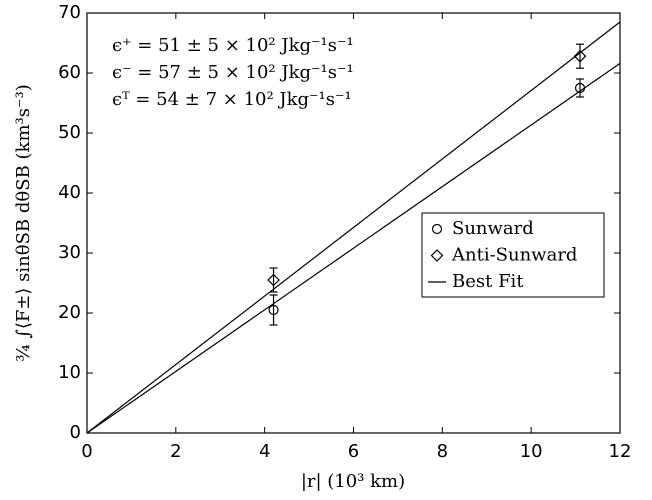 The width and height of the screenshot is (652, 500). I want to click on x-tick-label: 8, so click(442, 451).